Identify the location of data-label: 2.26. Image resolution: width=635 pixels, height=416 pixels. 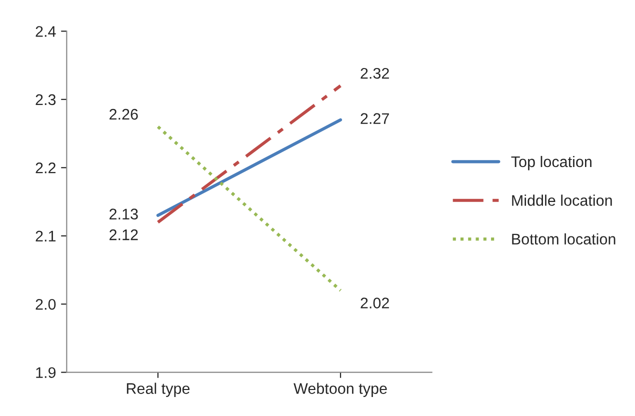
(124, 114).